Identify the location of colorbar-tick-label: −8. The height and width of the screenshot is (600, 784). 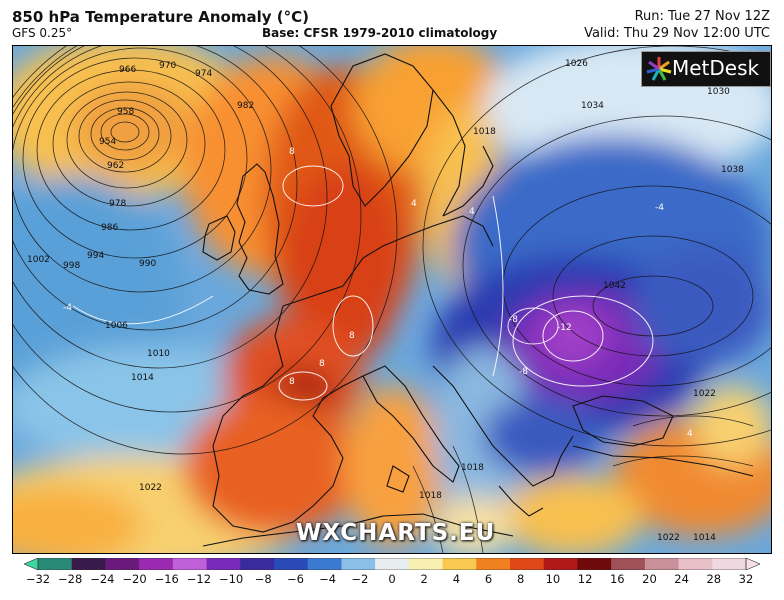
(263, 579).